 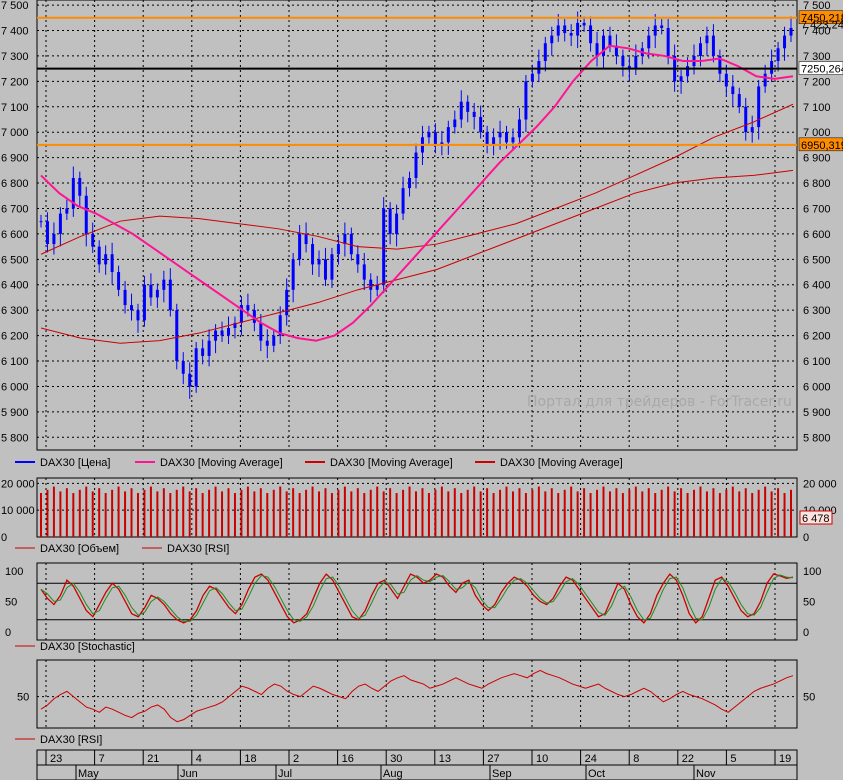 I want to click on price-tick-left: 7 100, so click(x=15, y=108).